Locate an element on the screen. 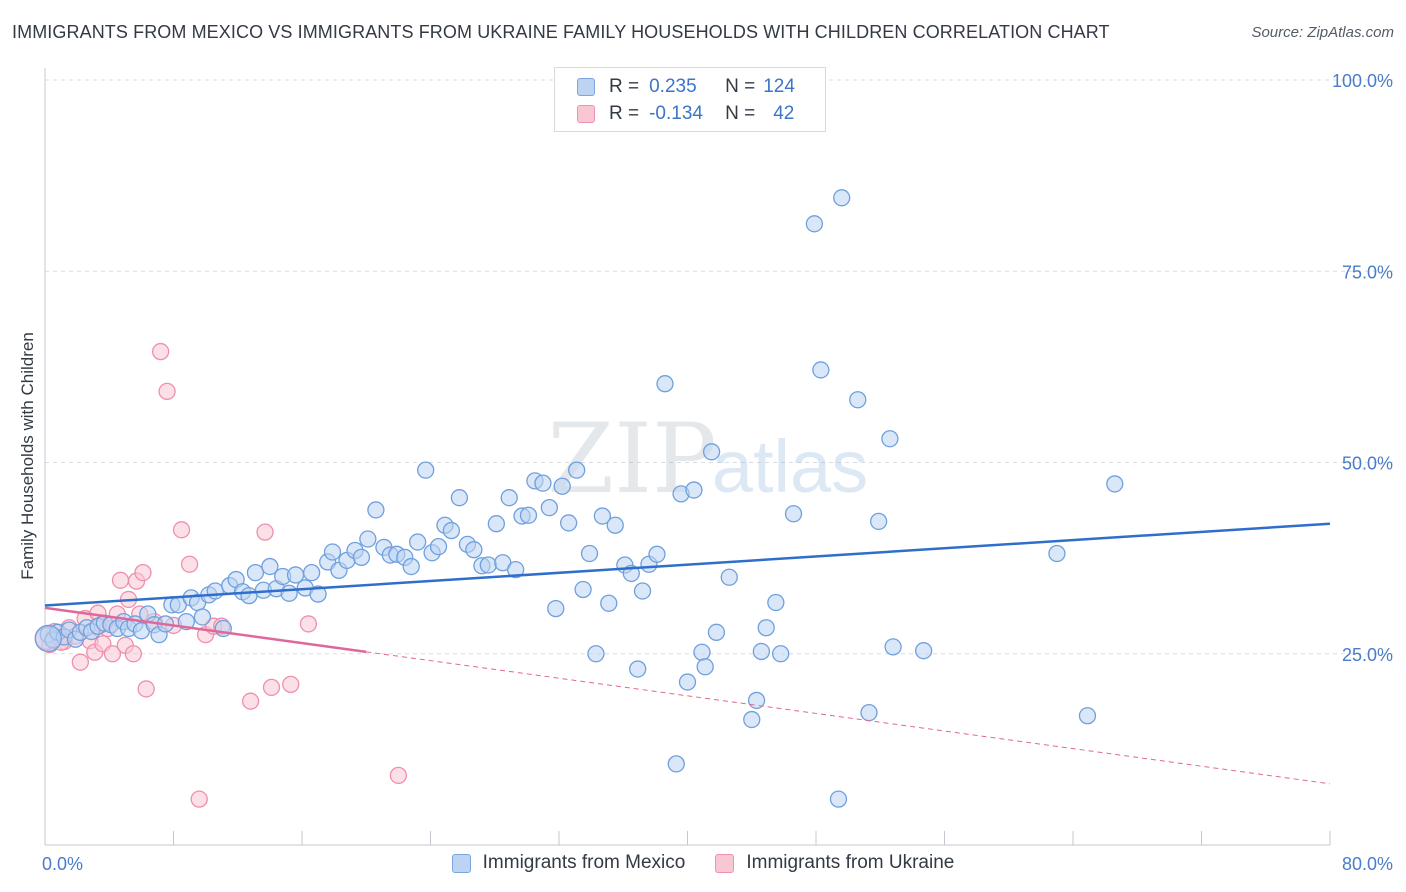 Image resolution: width=1406 pixels, height=892 pixels. n-value-mexico: 124 is located at coordinates (779, 86).